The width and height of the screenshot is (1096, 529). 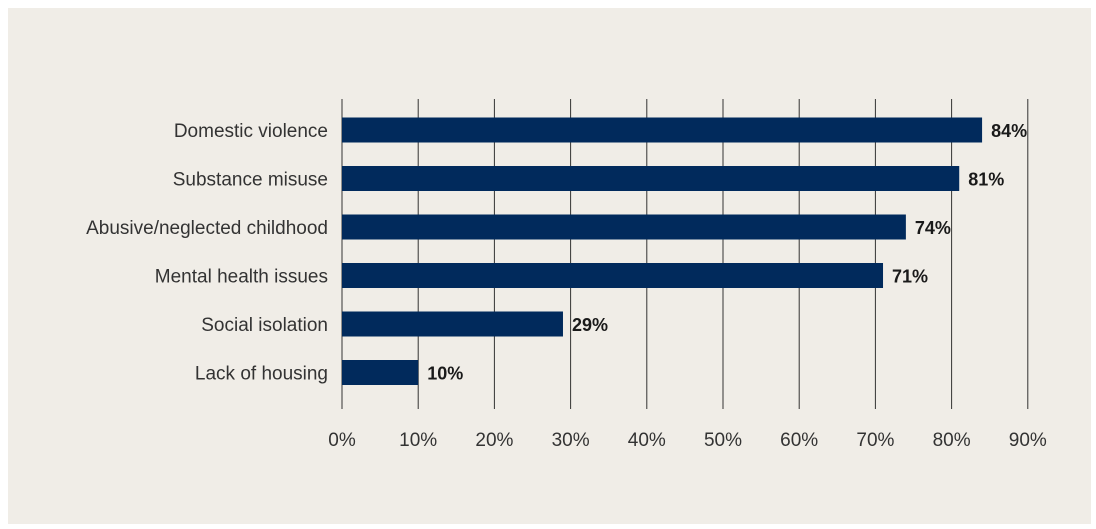 I want to click on data-label: 29%, so click(x=590, y=325).